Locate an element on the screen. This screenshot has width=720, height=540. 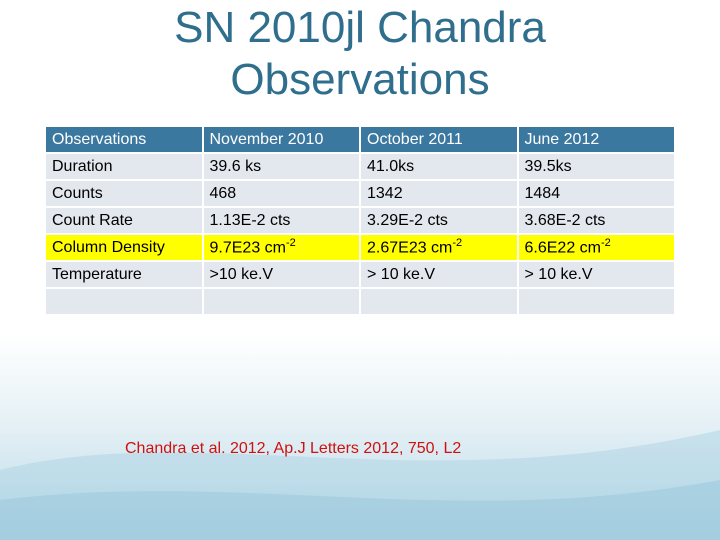
slide-title: SN 2010jl Chandra Observations is located at coordinates (360, 53).